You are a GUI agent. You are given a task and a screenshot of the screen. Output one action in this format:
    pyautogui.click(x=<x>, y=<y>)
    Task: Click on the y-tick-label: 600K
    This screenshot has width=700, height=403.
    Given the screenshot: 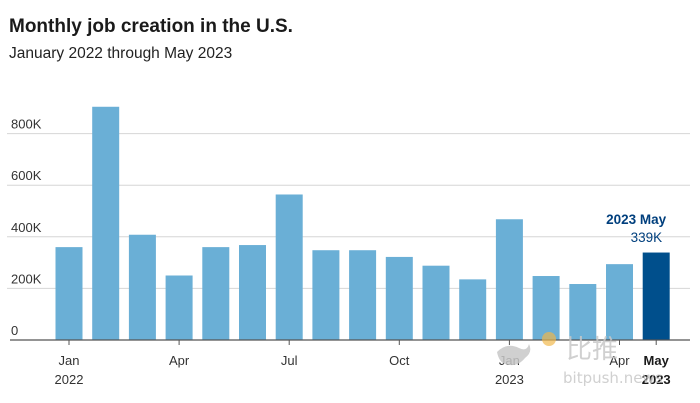 What is the action you would take?
    pyautogui.click(x=26, y=175)
    